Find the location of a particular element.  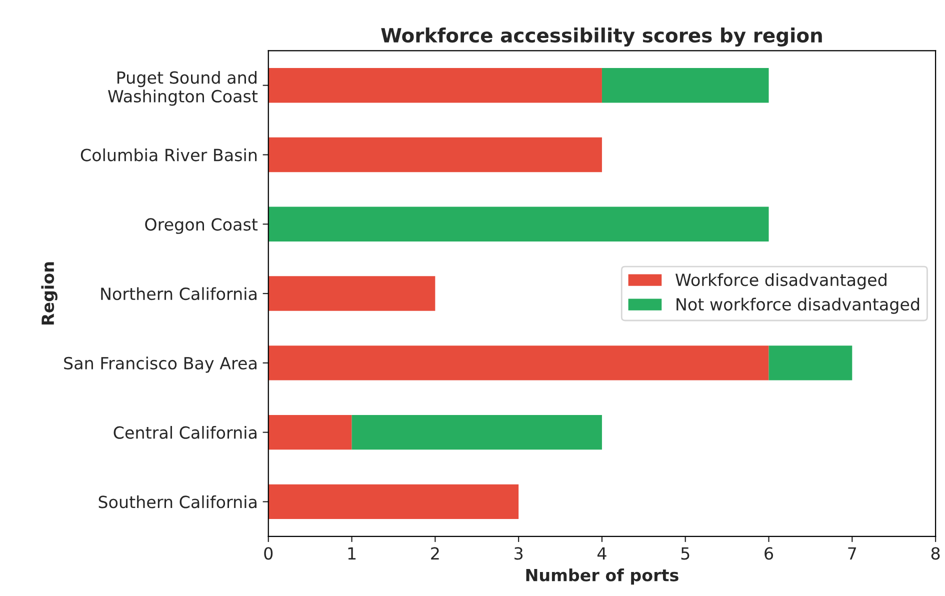

chart-title: Workforce accessibility scores by region is located at coordinates (601, 37).